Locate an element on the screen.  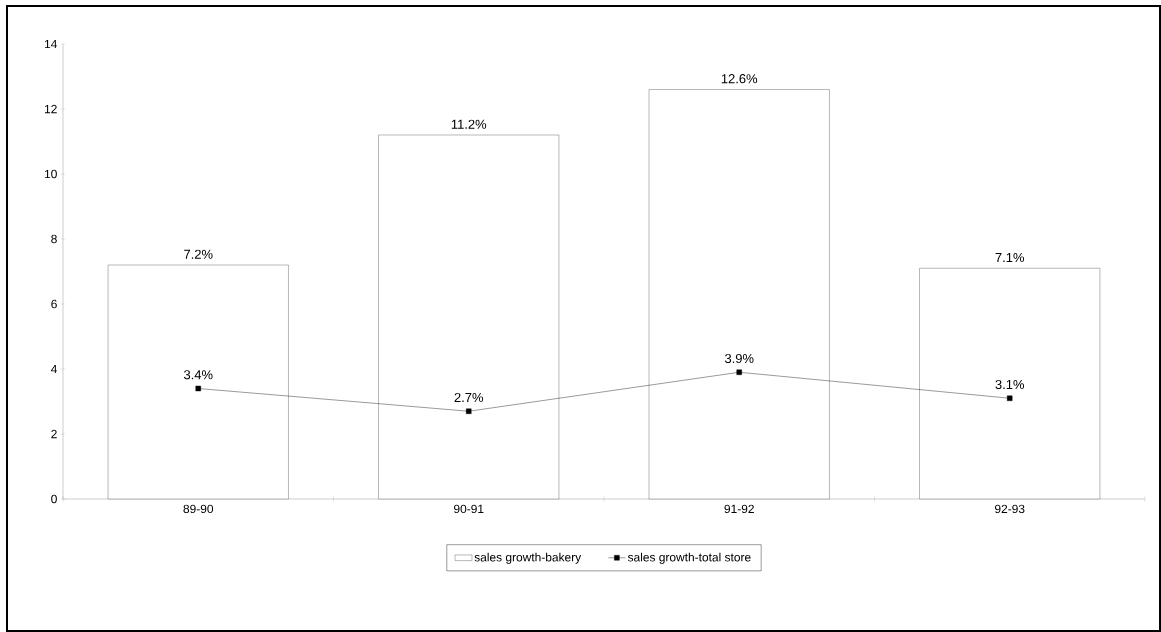
x-tick-label: 90-91 is located at coordinates (469, 509).